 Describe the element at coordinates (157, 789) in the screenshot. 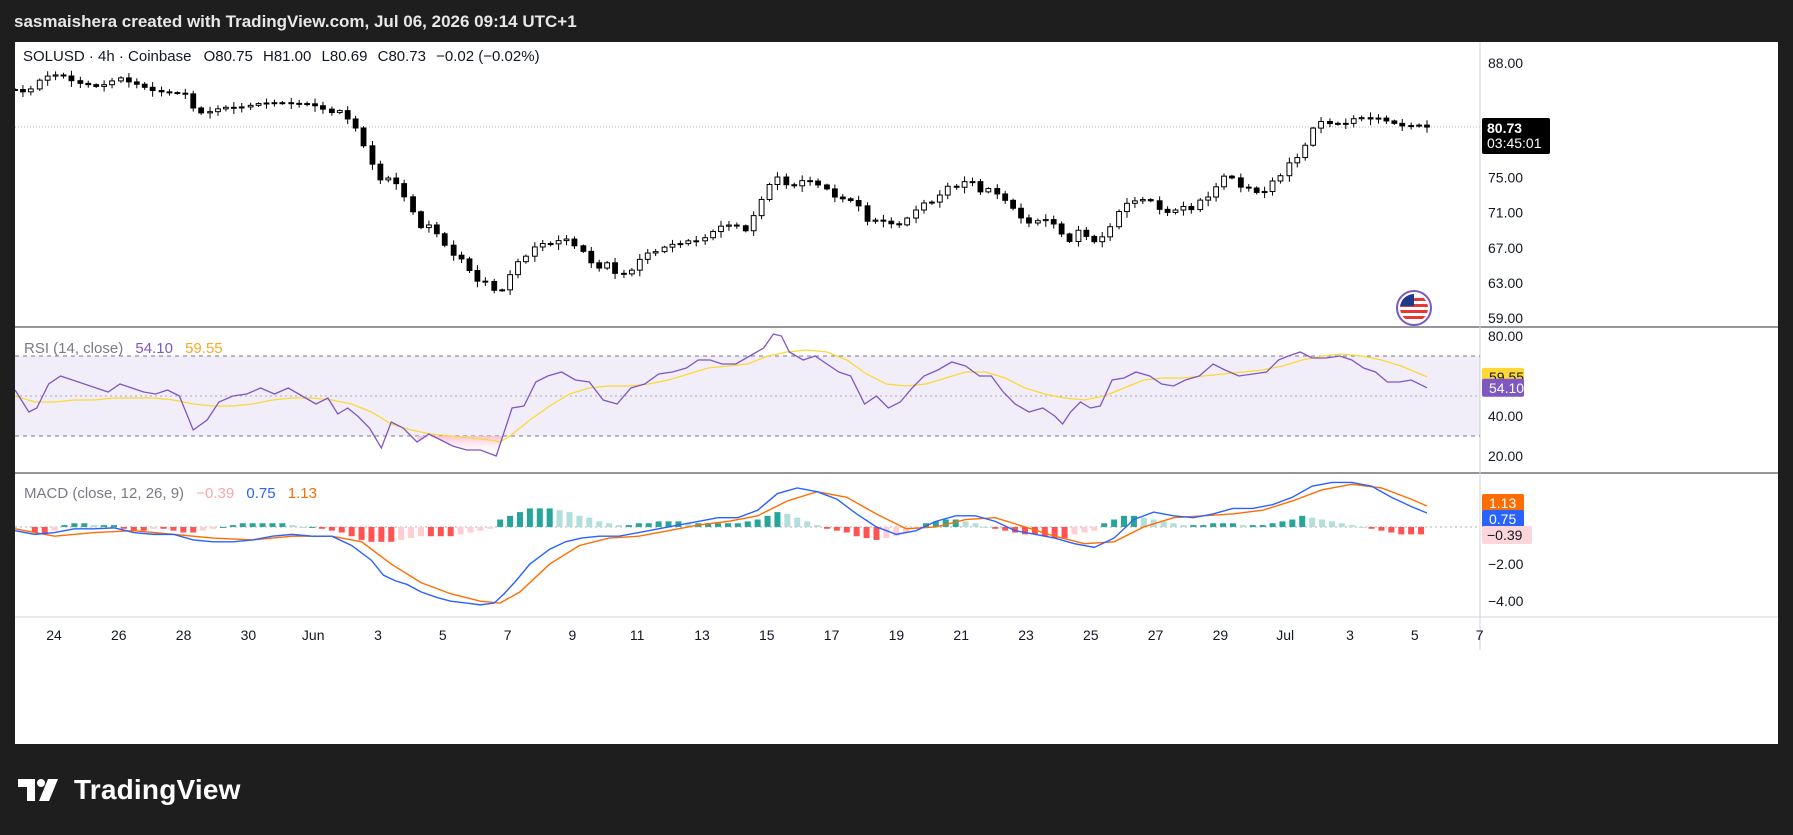

I see `brand-name: TradingView` at that location.